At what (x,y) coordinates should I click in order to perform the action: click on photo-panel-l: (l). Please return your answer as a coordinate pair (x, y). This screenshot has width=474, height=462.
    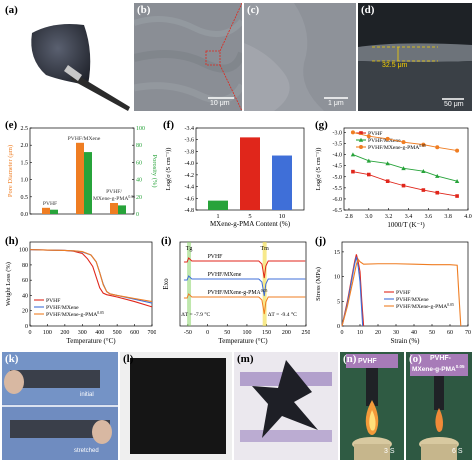
    Looking at the image, I should click on (176, 406).